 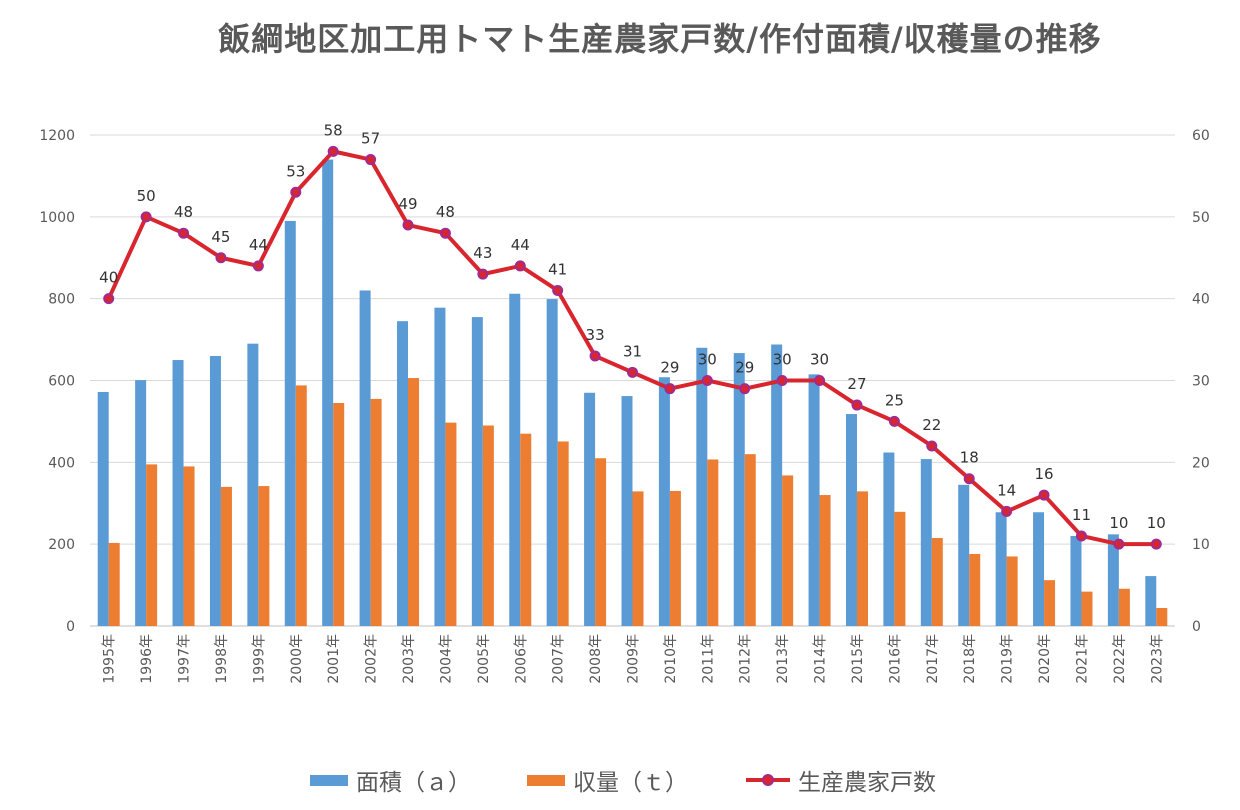 What do you see at coordinates (61, 300) in the screenshot?
I see `y-left-tick-label: 800` at bounding box center [61, 300].